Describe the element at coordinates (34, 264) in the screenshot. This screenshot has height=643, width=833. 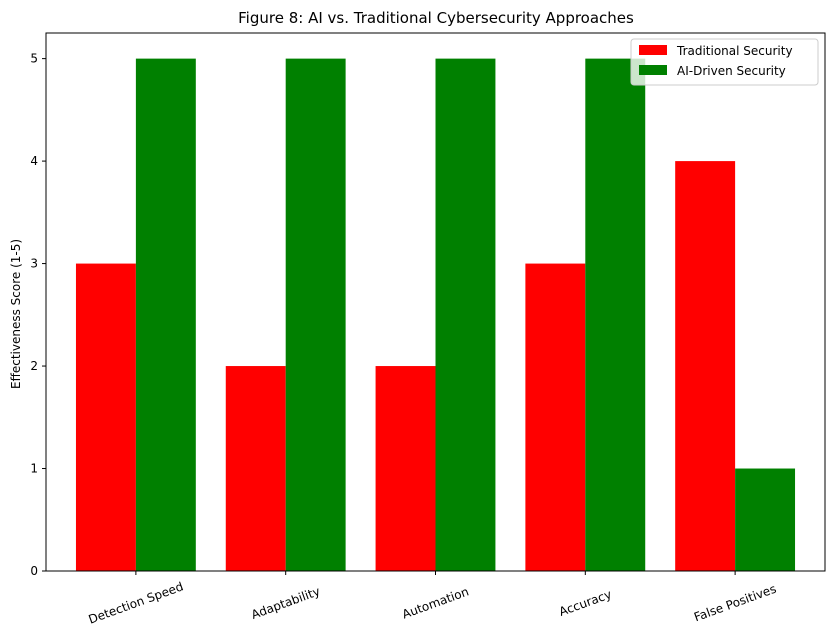
I see `y-tick-label: 3` at that location.